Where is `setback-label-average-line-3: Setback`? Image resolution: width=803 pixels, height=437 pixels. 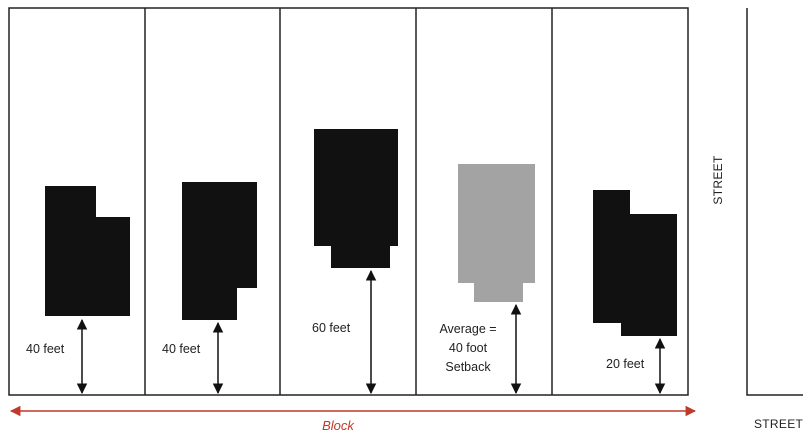 setback-label-average-line-3: Setback is located at coordinates (468, 367).